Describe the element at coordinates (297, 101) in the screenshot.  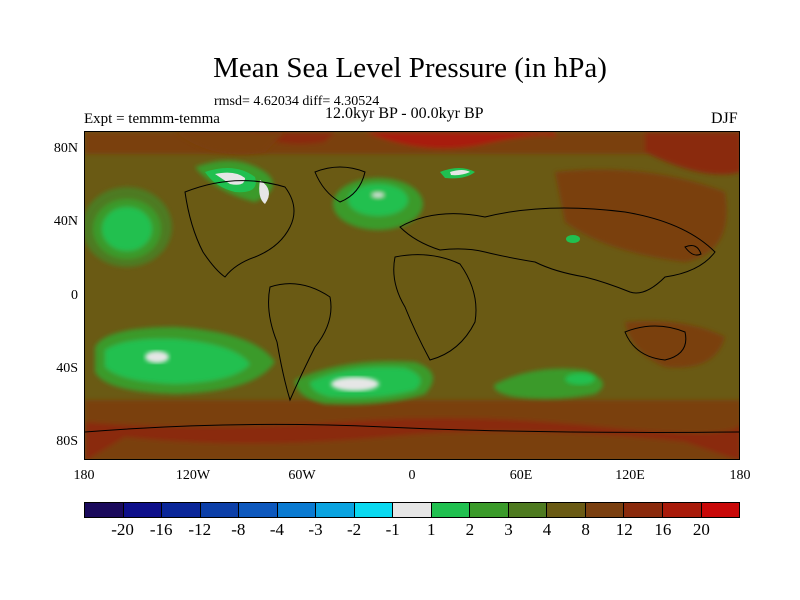
I see `stats-text: rmsd= 4.62034 diff= 4.30524` at that location.